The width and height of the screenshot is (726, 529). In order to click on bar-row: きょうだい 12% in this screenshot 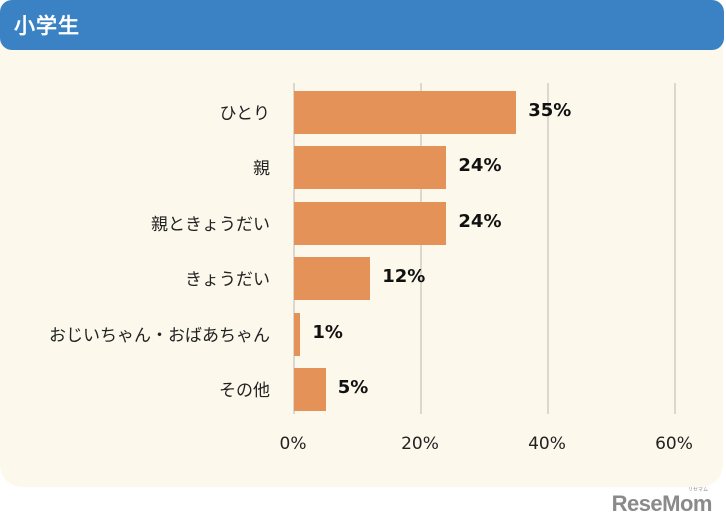, I will do `click(363, 279)`.